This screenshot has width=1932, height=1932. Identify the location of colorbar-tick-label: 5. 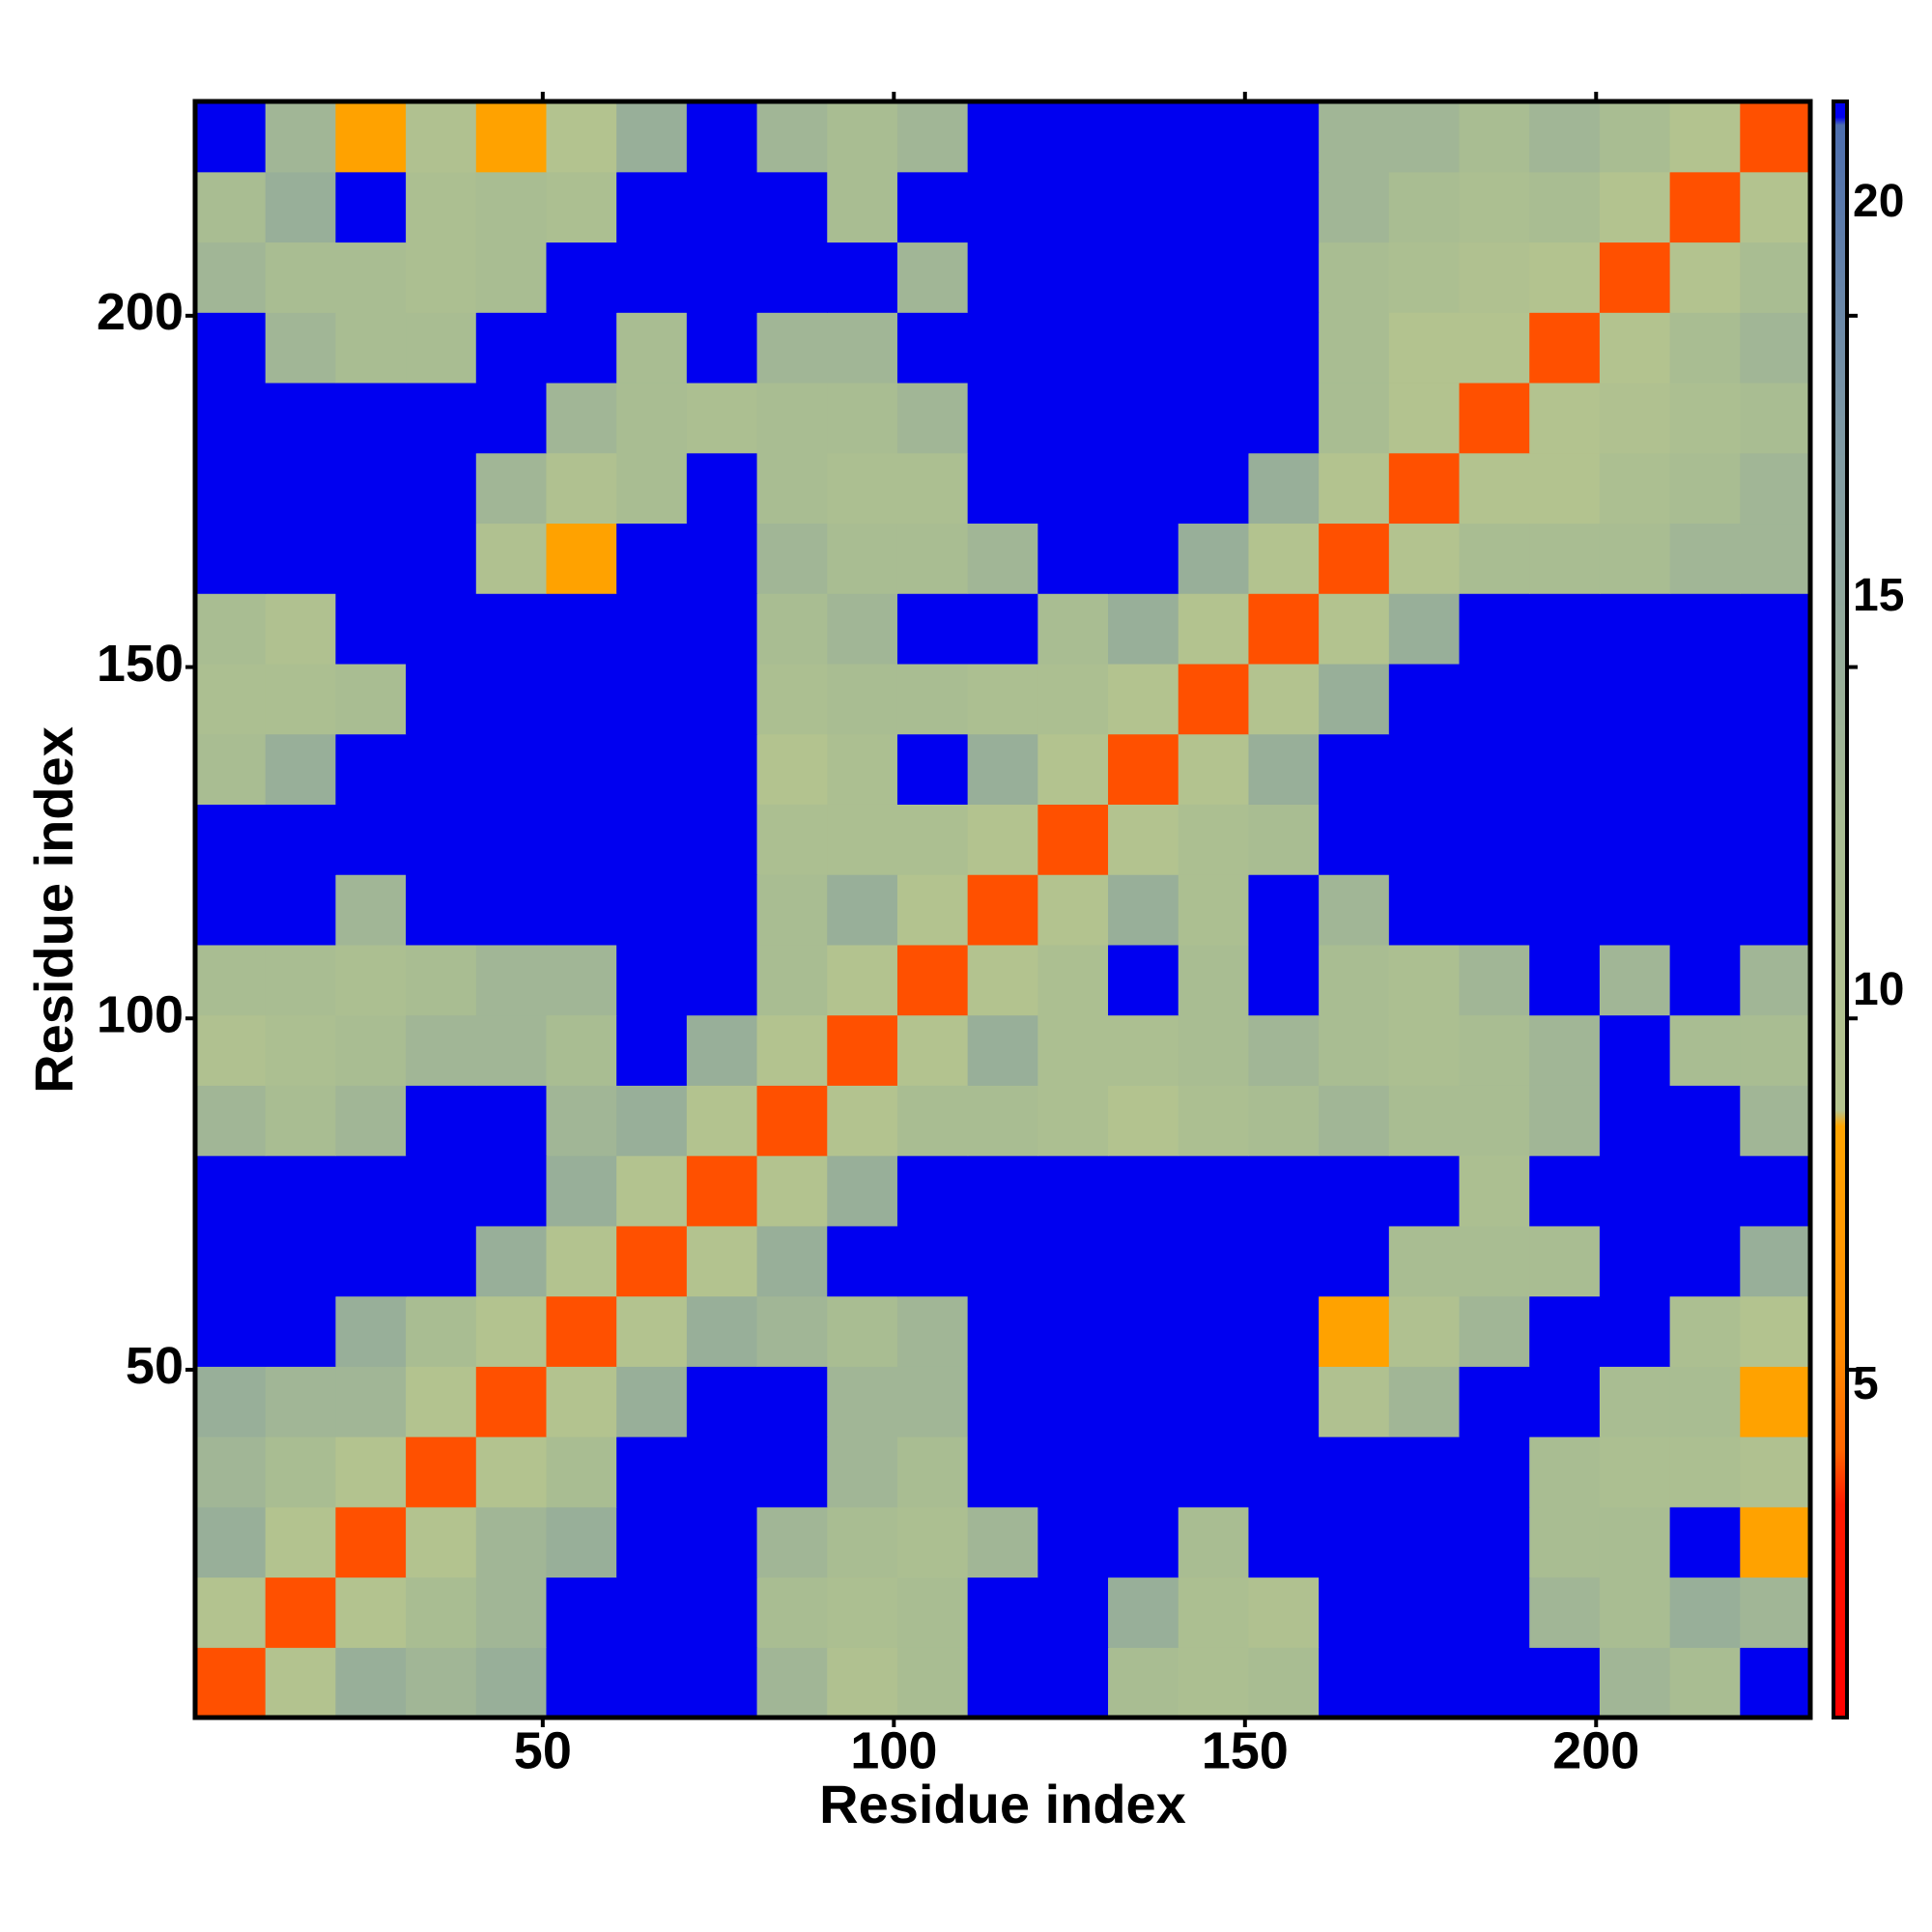
(1866, 1383).